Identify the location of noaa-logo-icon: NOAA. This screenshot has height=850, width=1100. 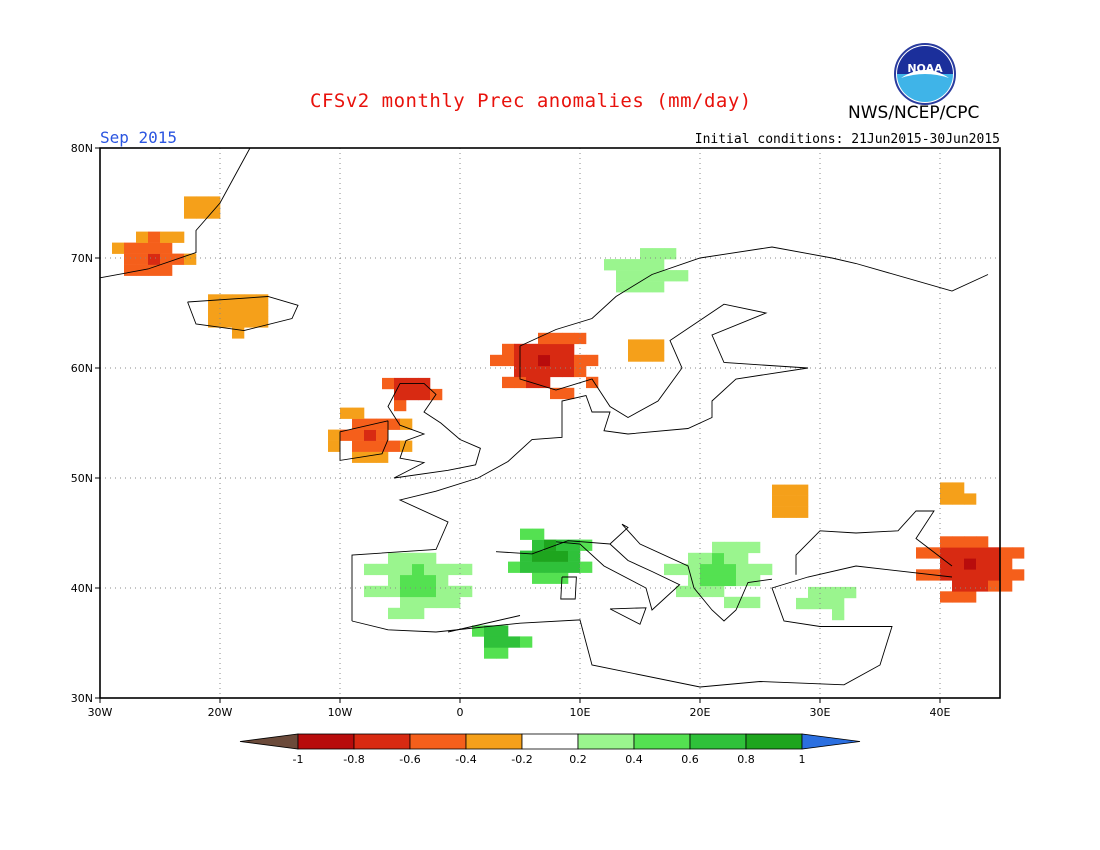
(925, 74).